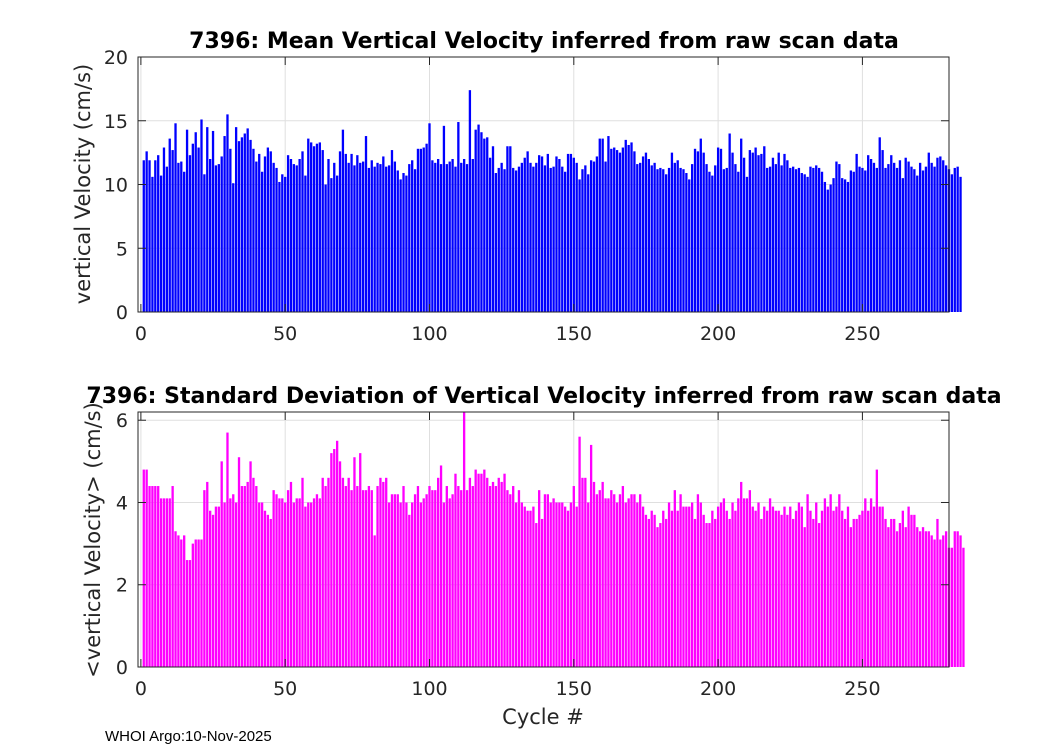  What do you see at coordinates (188, 736) in the screenshot?
I see `footer-stamp: WHOI Argo:10-Nov-2025` at bounding box center [188, 736].